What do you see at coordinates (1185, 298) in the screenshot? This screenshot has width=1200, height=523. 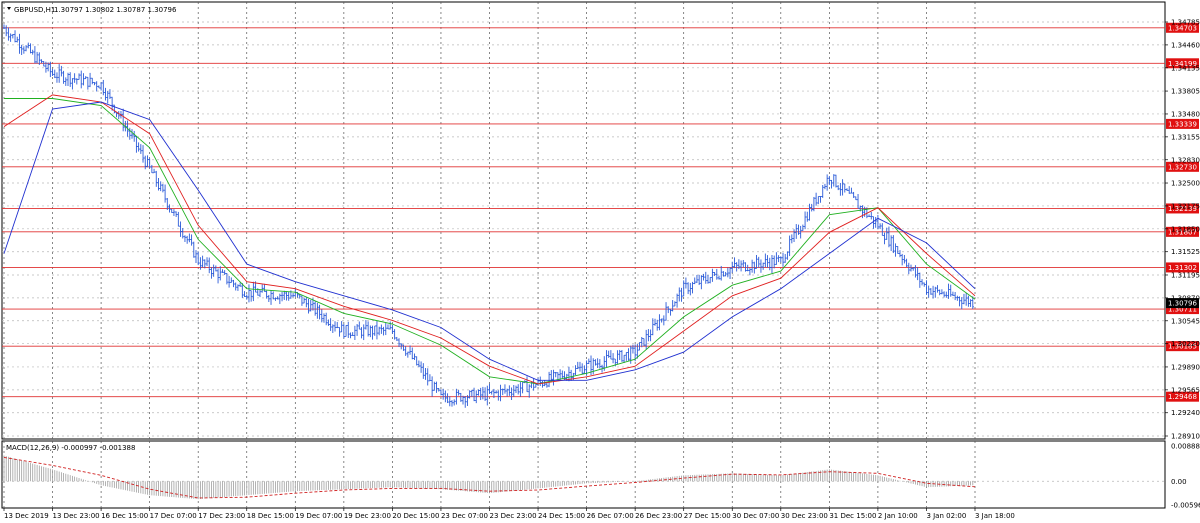 I see `price-tick-label: 1.30870` at bounding box center [1185, 298].